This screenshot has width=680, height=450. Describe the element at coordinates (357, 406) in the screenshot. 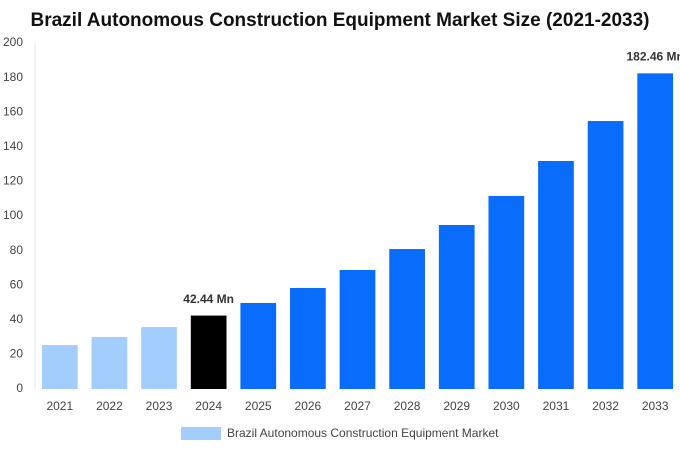

I see `x-tick-label: 2027` at that location.